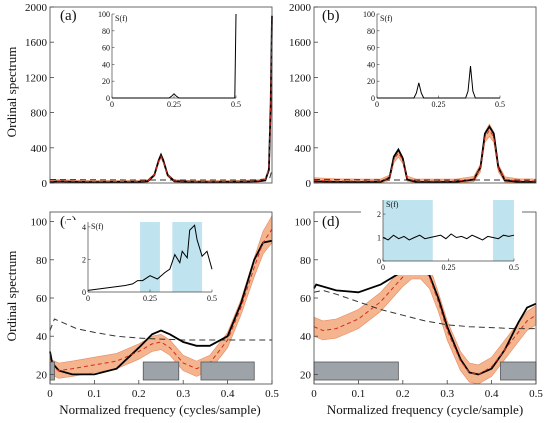 The height and width of the screenshot is (423, 550). Describe the element at coordinates (379, 238) in the screenshot. I see `inset-y-tick-label: 1` at that location.